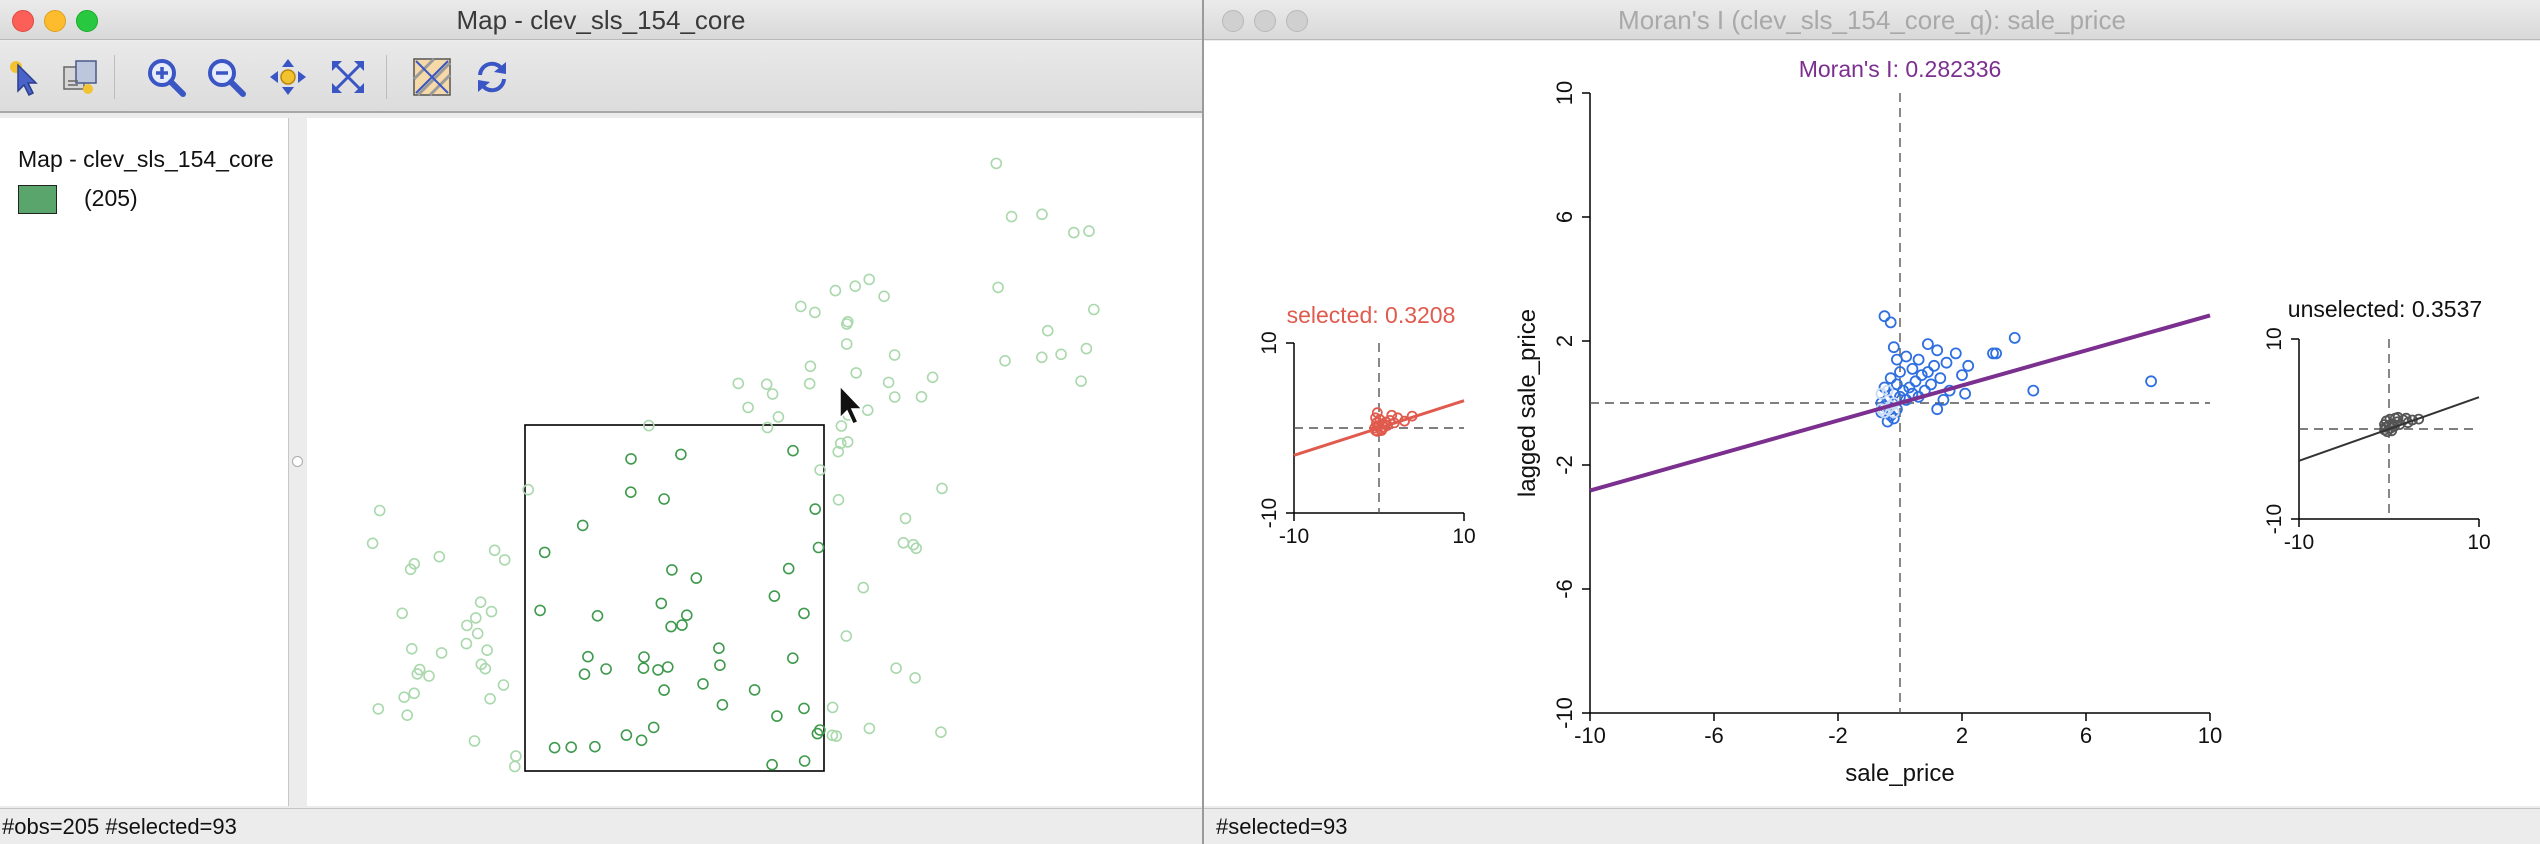 This screenshot has height=844, width=2540. I want to click on basemap-button, so click(432, 77).